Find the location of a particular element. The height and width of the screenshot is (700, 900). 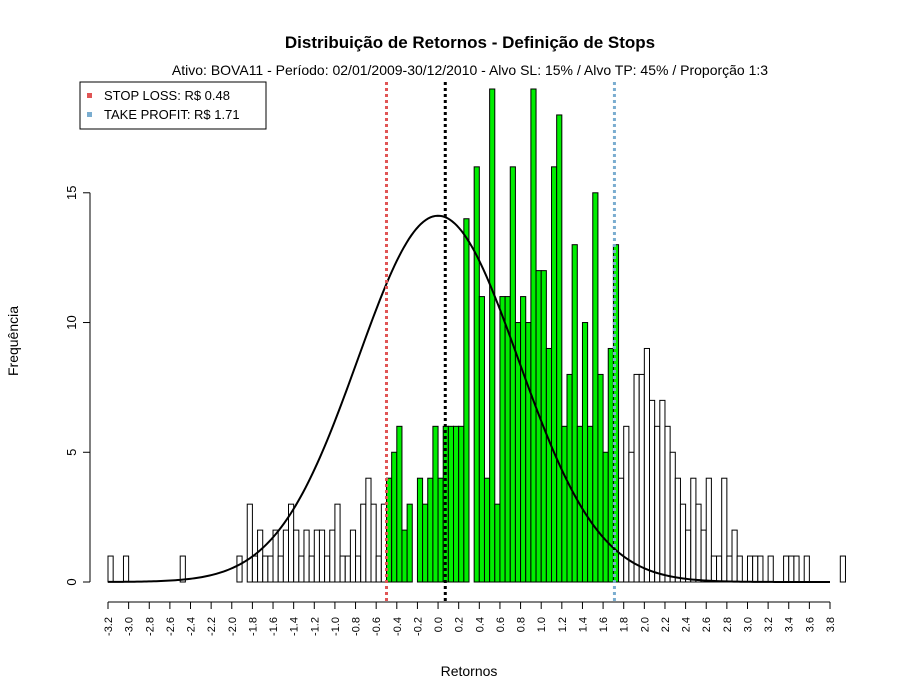

legend-swatch-stop-loss is located at coordinates (89, 95).